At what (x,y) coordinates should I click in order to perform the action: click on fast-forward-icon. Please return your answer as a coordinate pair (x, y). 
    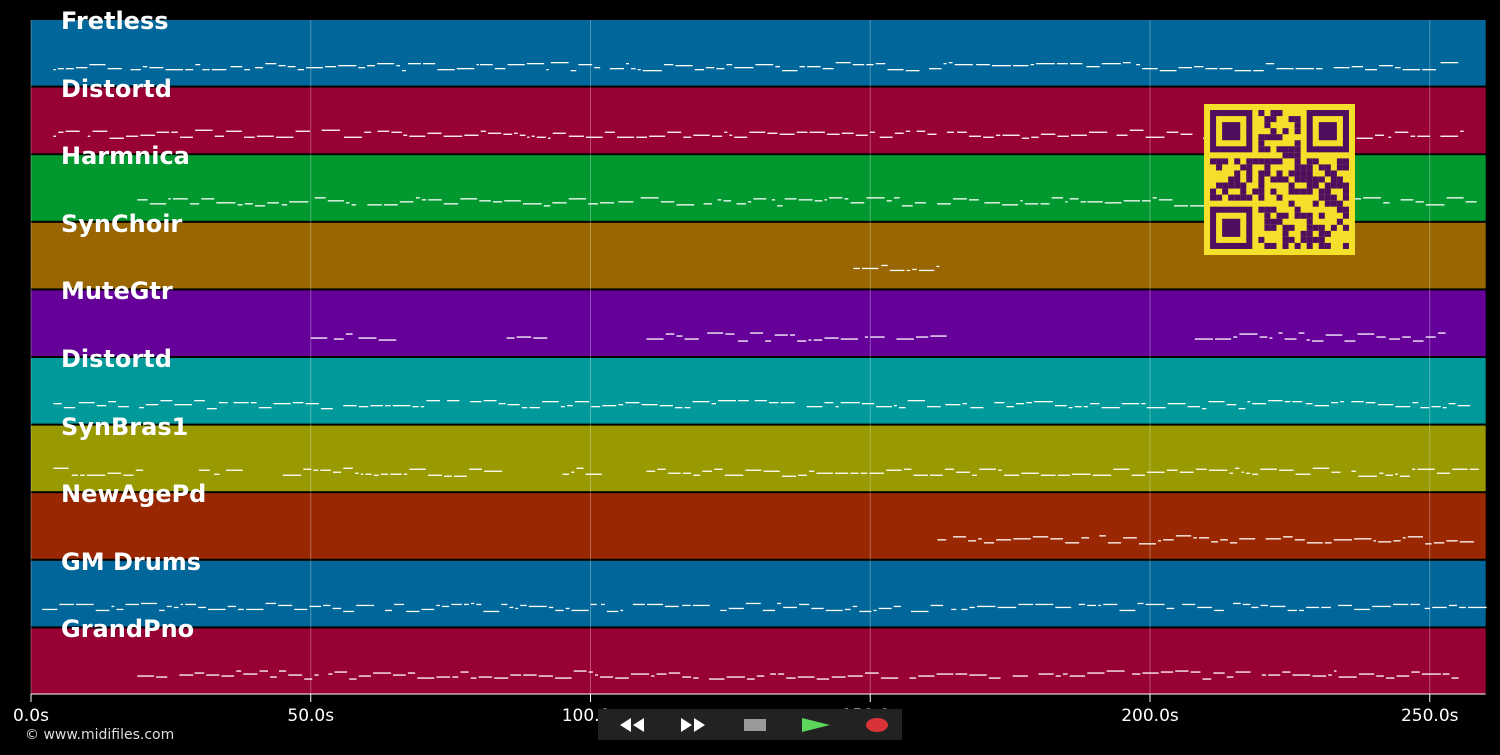
    Looking at the image, I should click on (693, 724).